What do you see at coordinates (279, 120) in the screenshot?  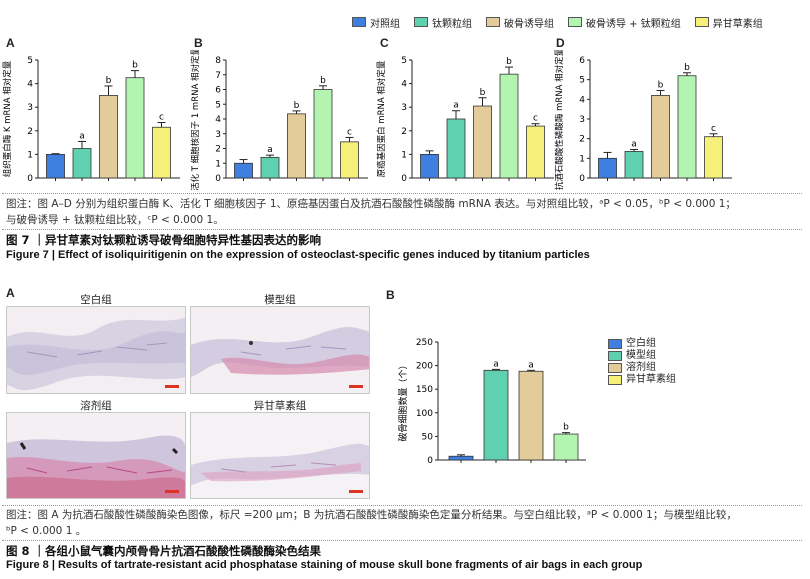 I see `chart-b: 0 1 2 3 4 5 6 7 8 活化 T 细胞核因子 1 mRNA 相对定量 a b b c` at bounding box center [279, 120].